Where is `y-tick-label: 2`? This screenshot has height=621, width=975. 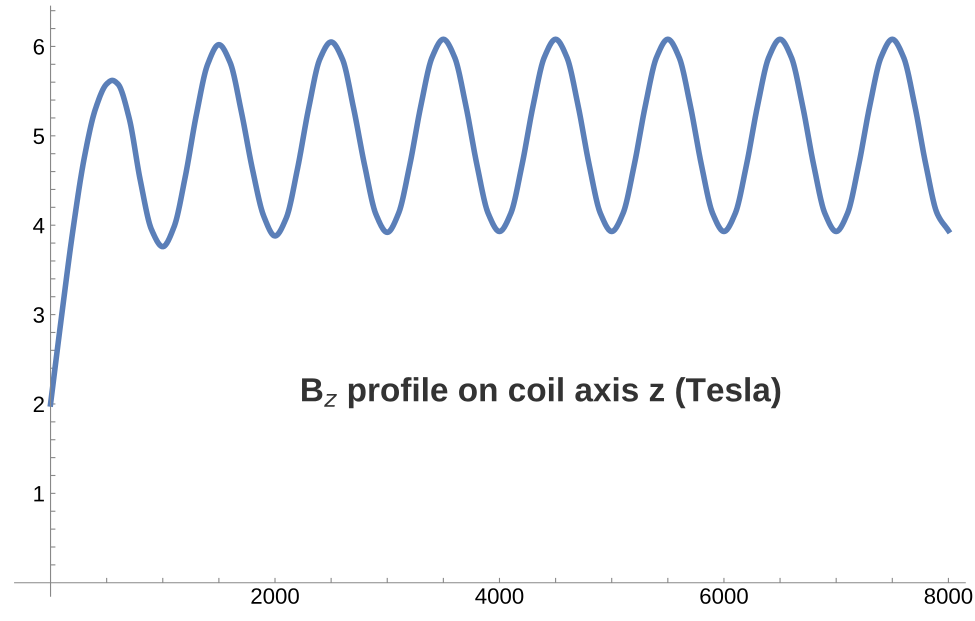
y-tick-label: 2 is located at coordinates (39, 404).